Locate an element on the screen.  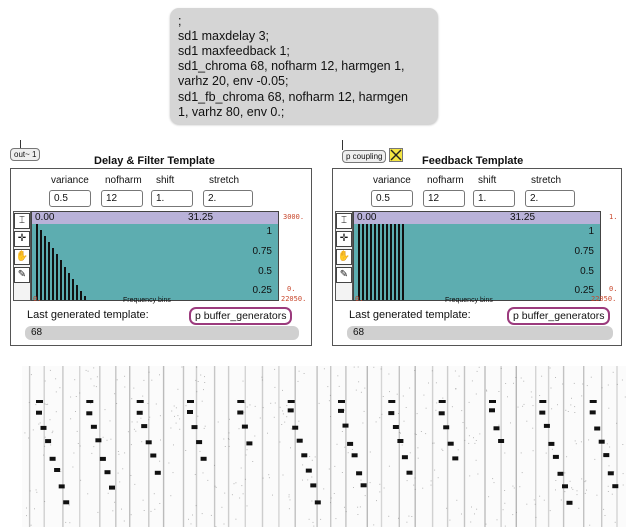
patch-cord is located at coordinates (342, 145).